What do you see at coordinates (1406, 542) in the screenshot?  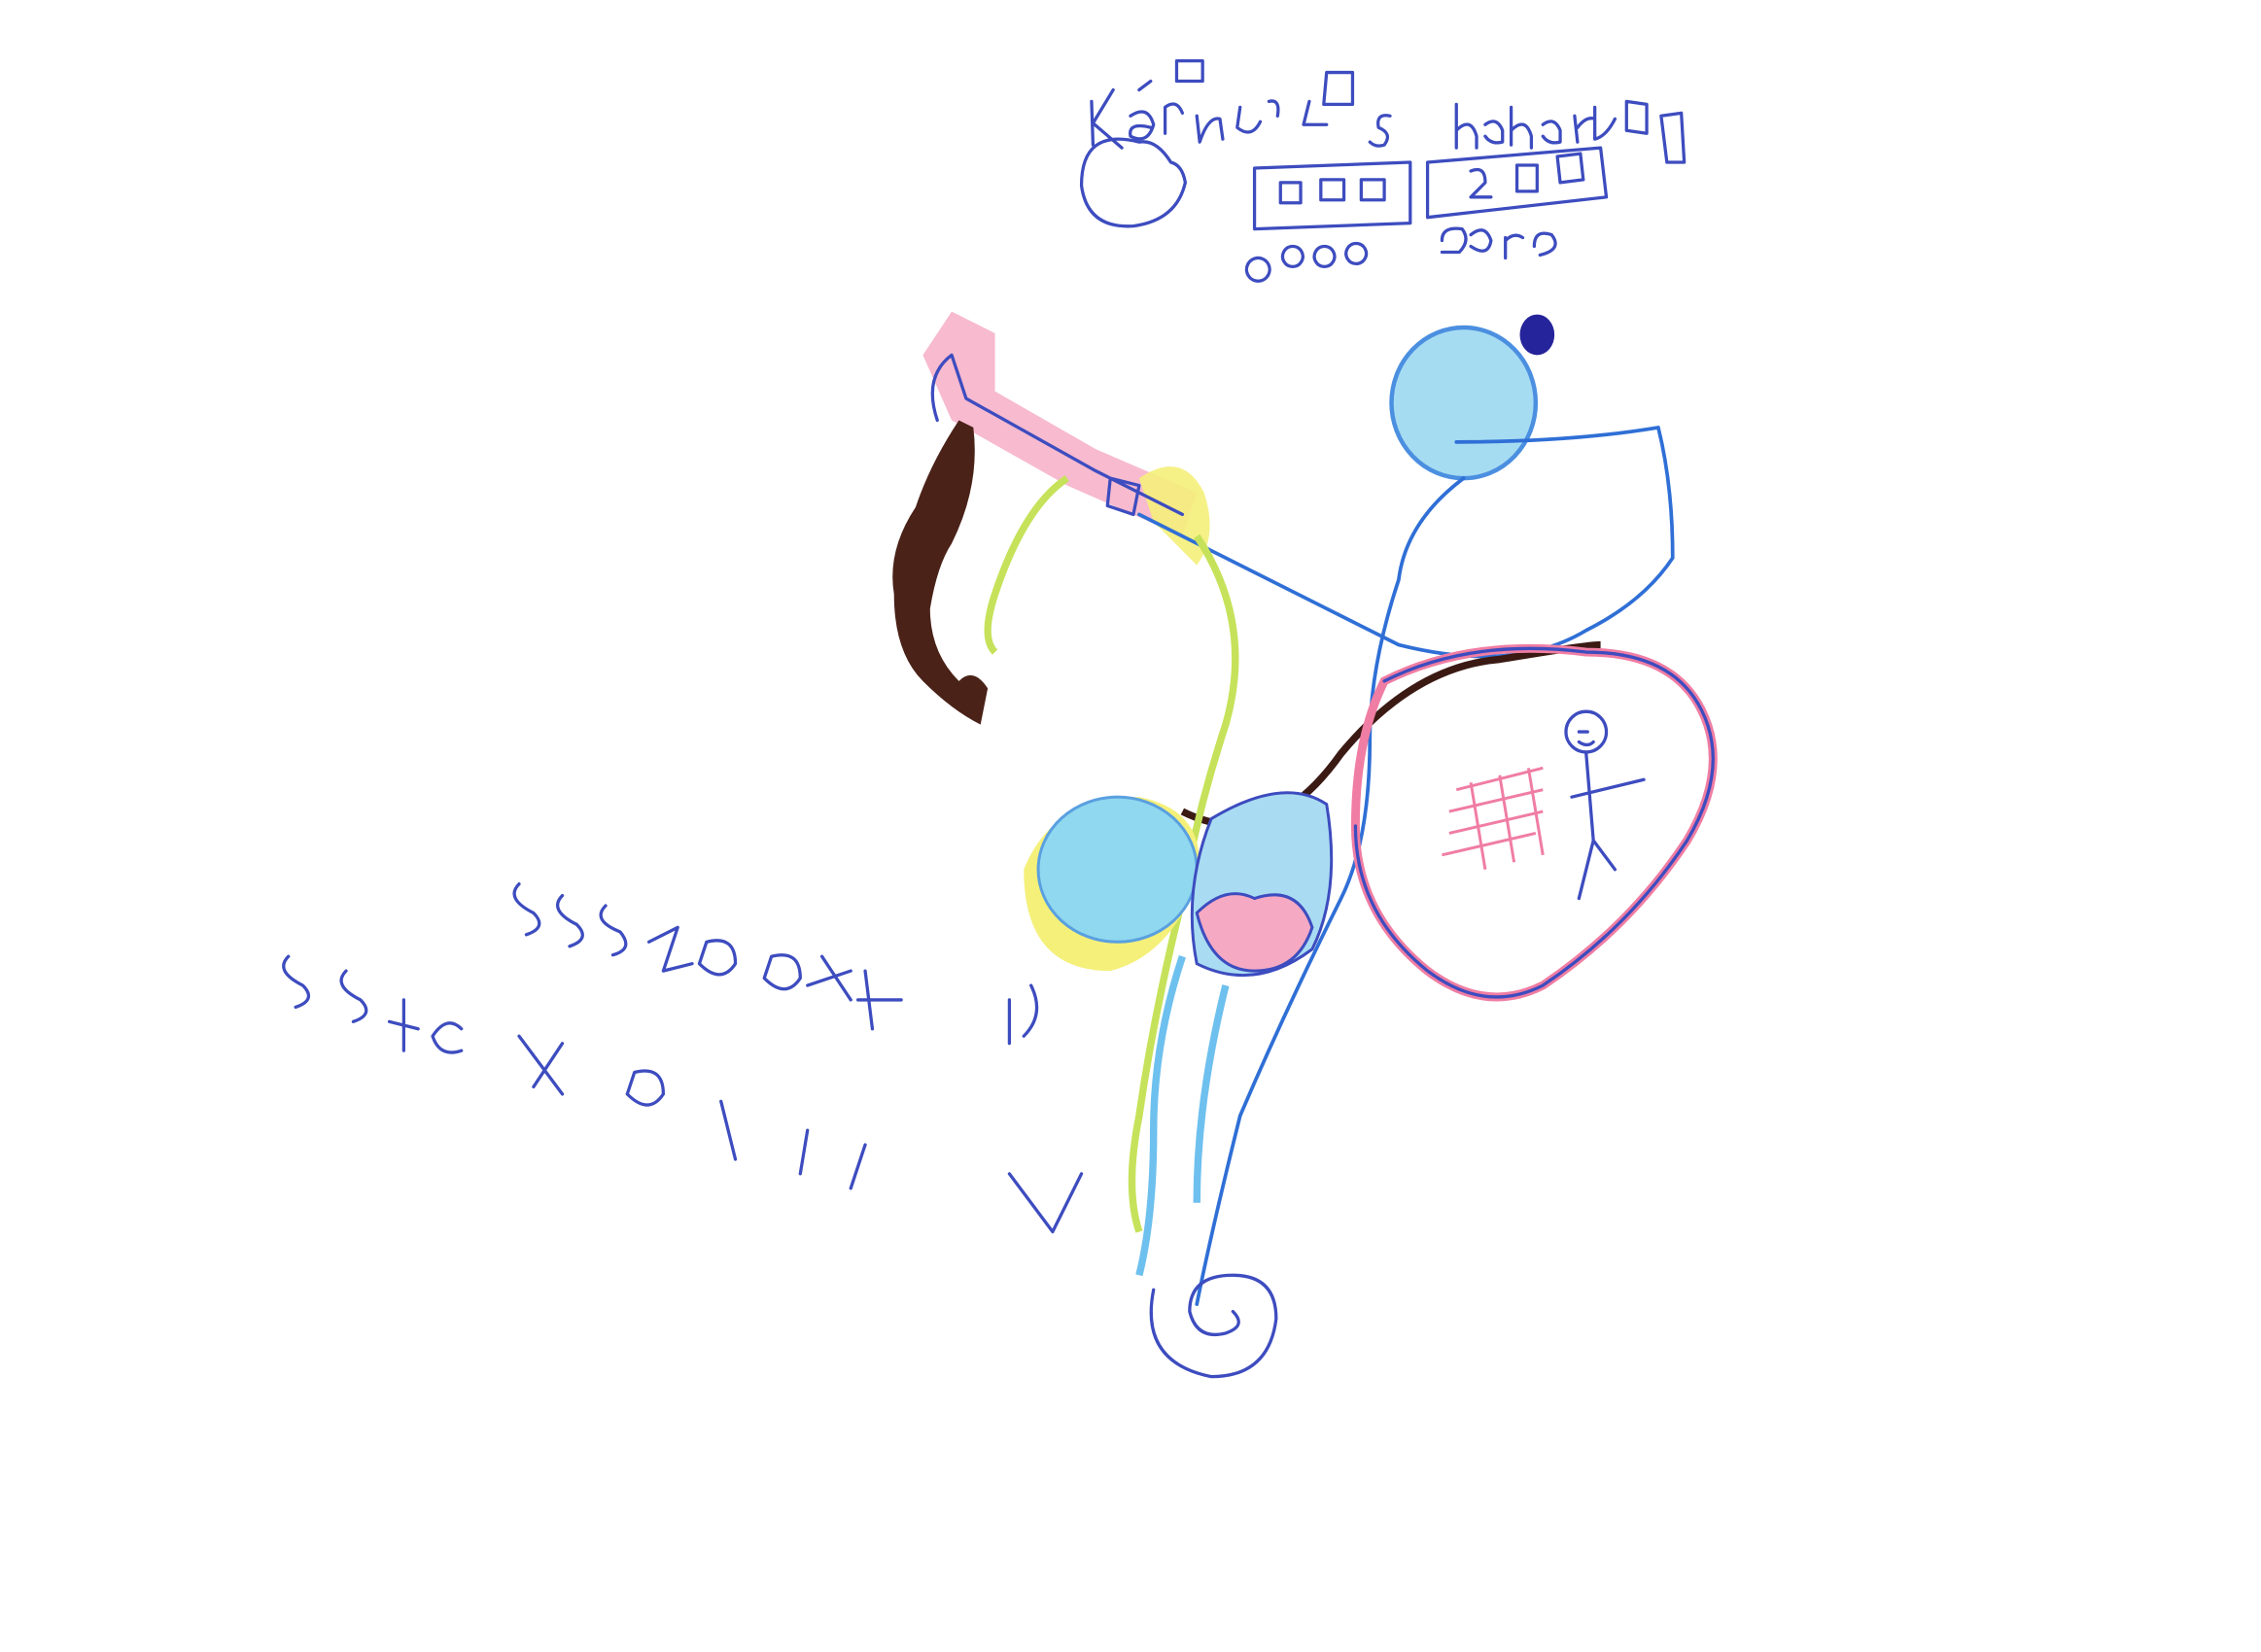 I see `wing-blue` at bounding box center [1406, 542].